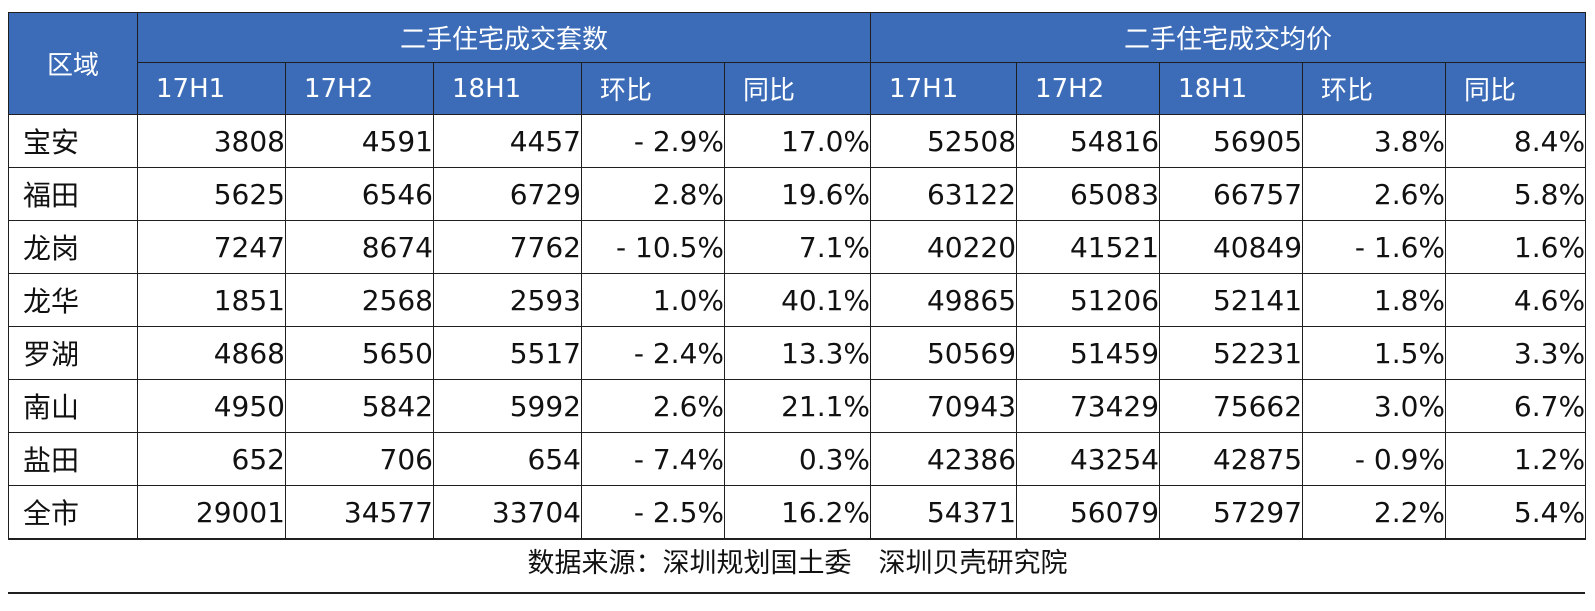 The image size is (1595, 611). I want to click on table-cell: 7.1%, so click(797, 247).